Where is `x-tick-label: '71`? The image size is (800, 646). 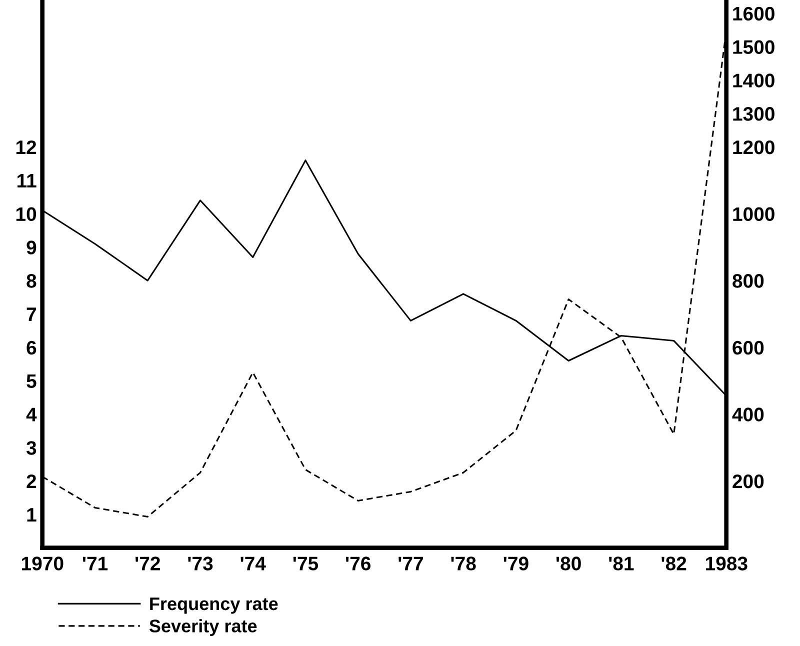
x-tick-label: '71 is located at coordinates (95, 563).